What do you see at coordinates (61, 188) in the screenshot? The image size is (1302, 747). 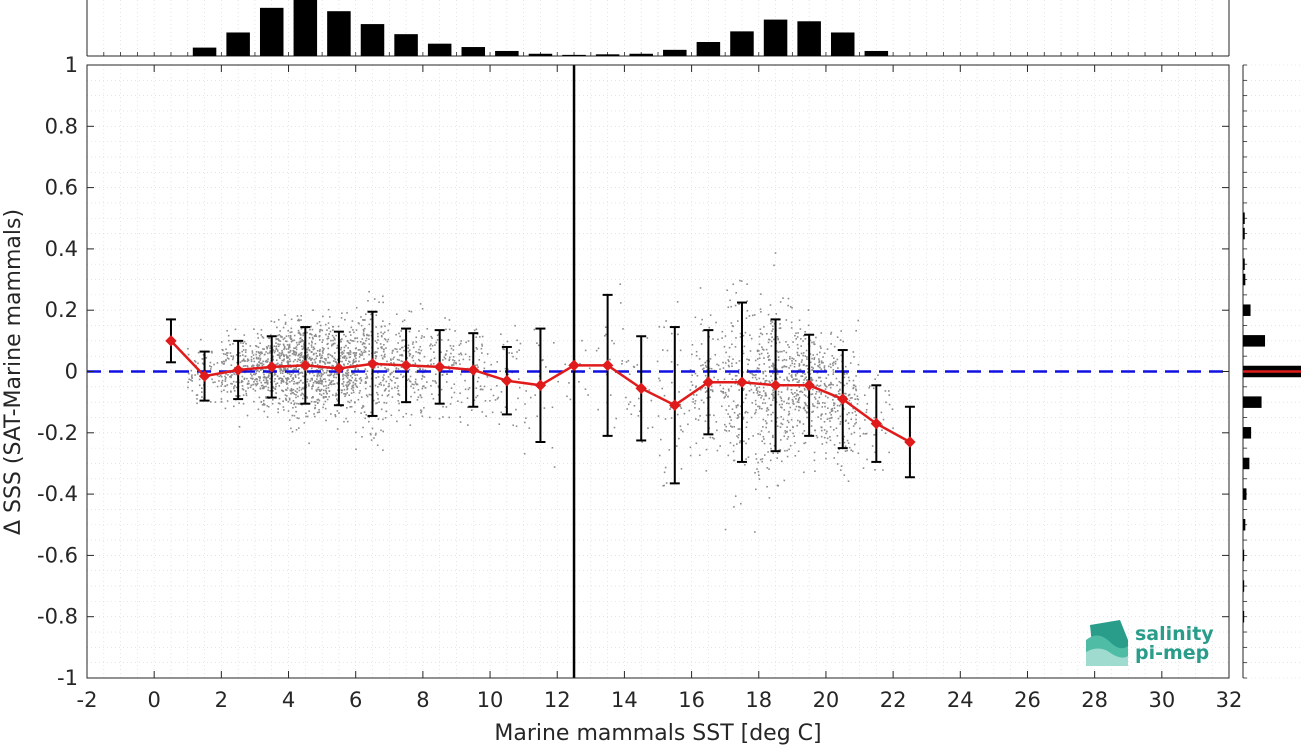 I see `y-tick-label: 0.6` at bounding box center [61, 188].